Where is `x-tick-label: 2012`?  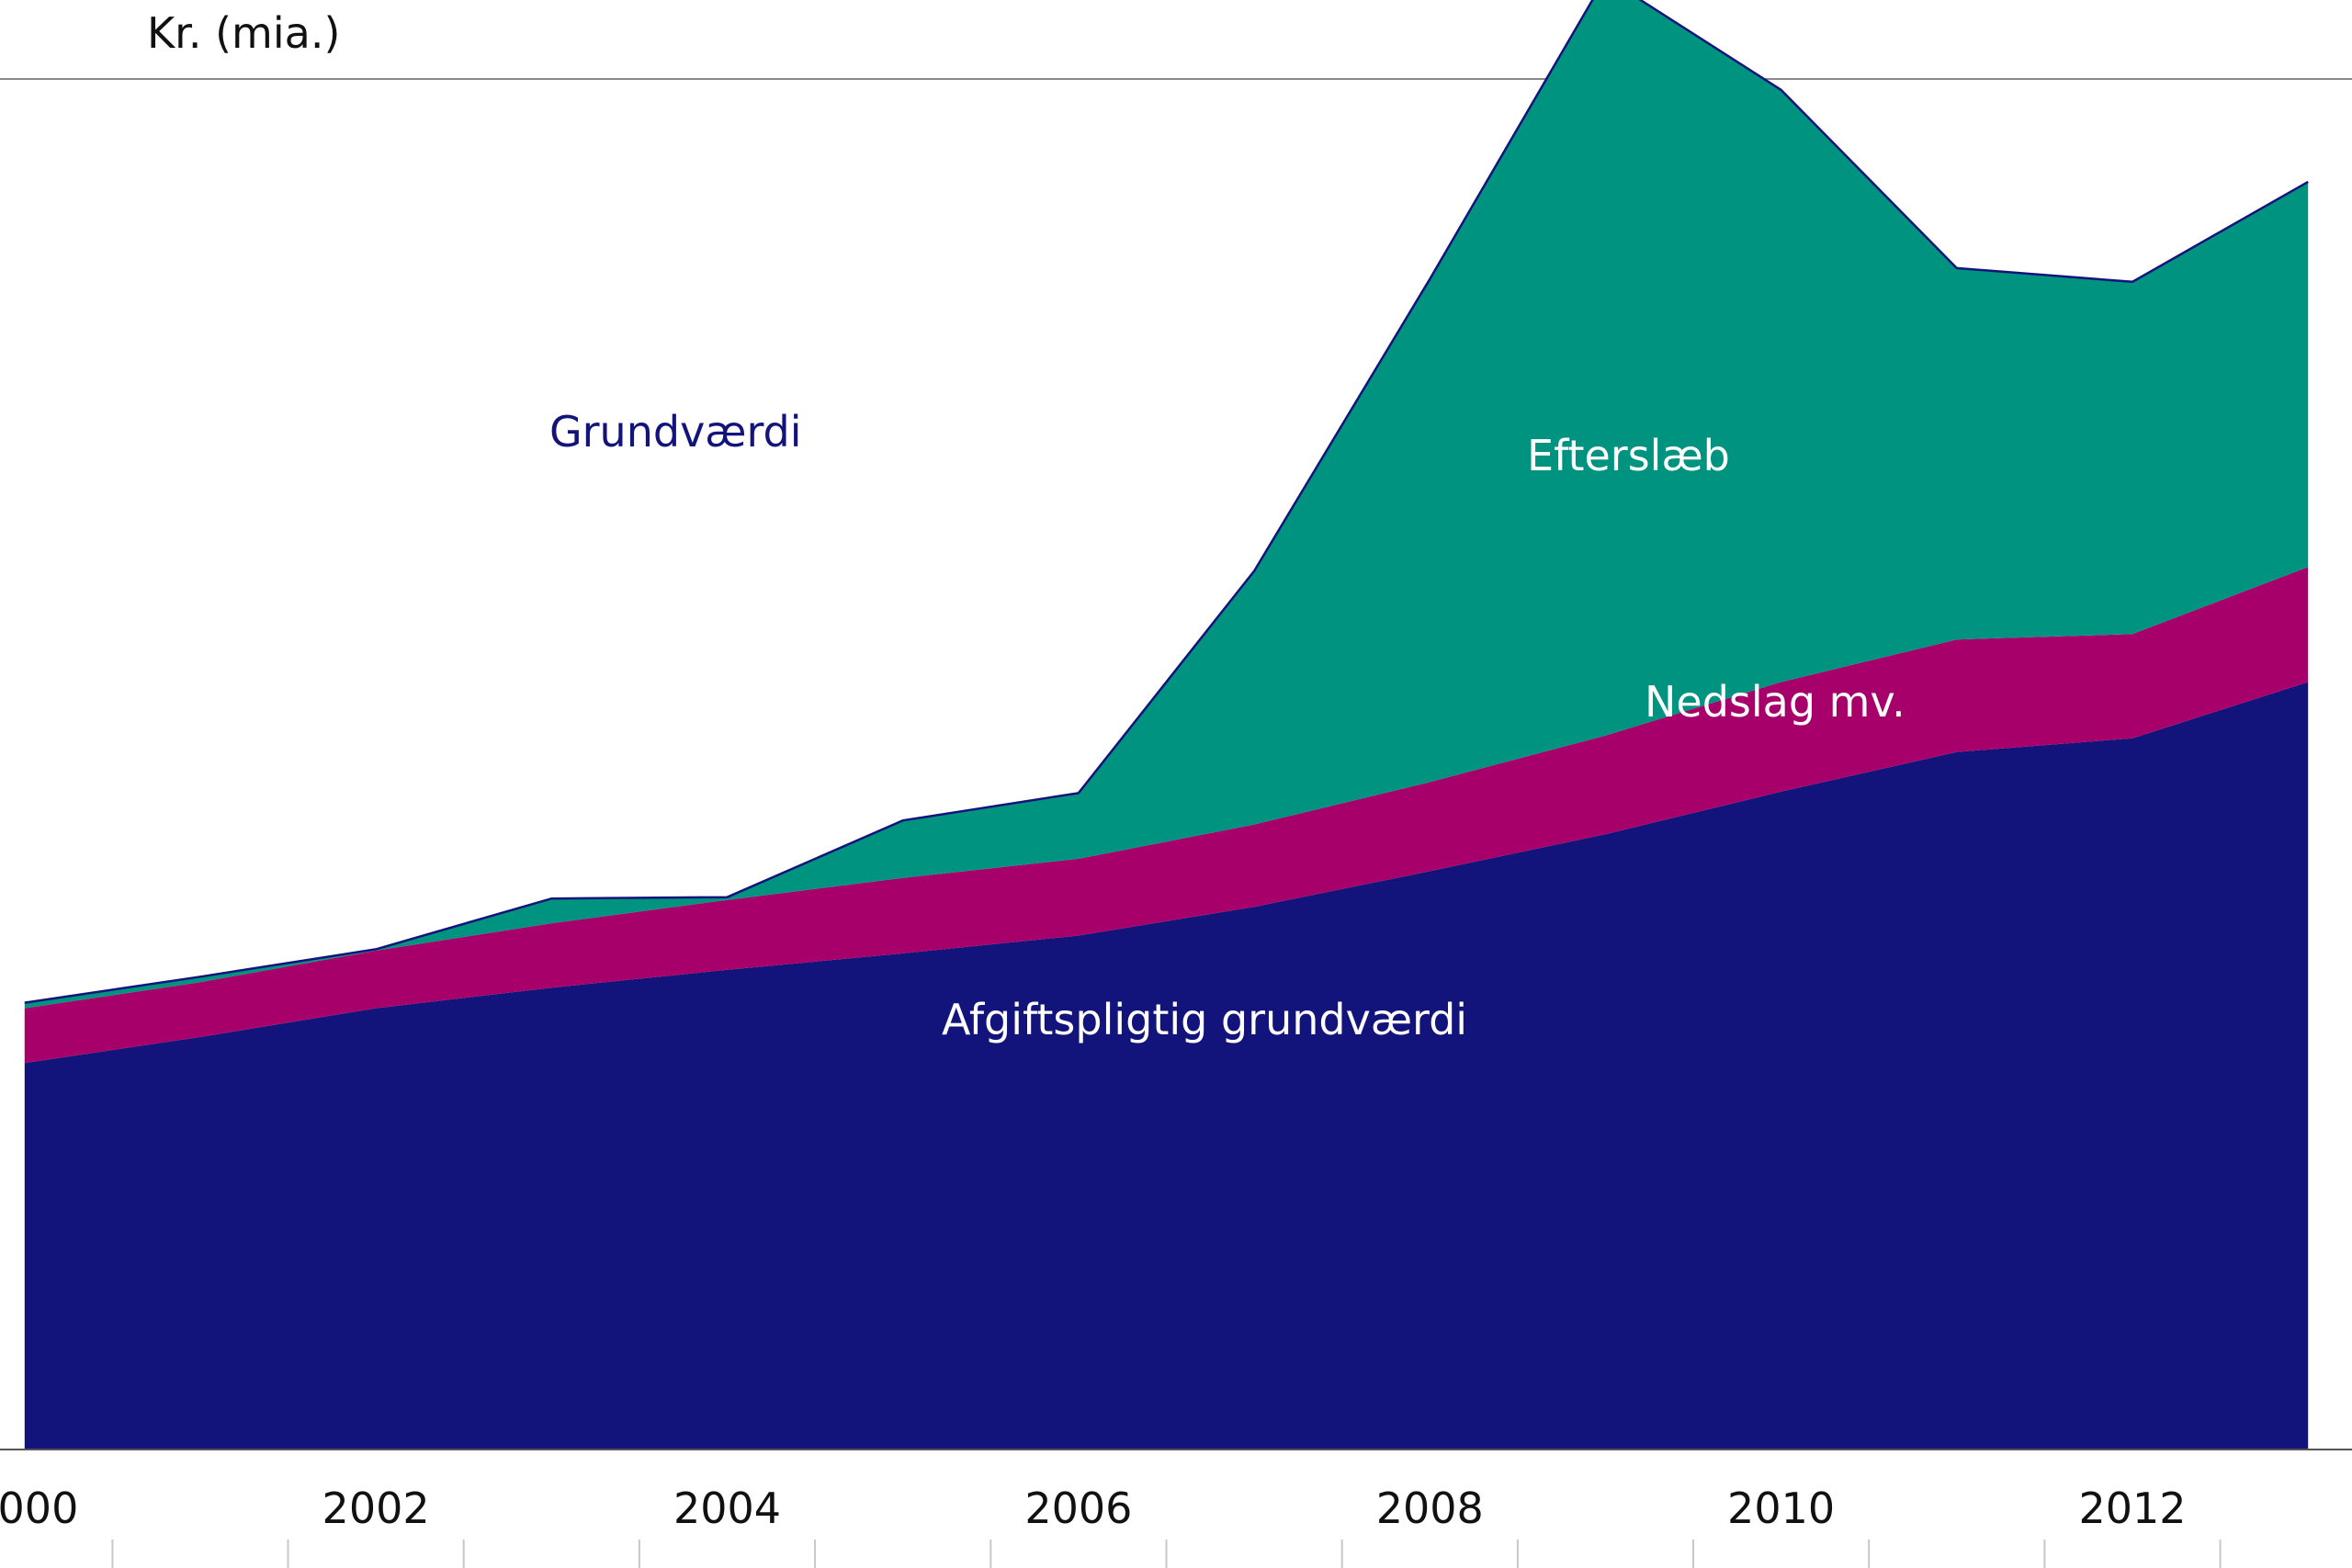
x-tick-label: 2012 is located at coordinates (2132, 1508).